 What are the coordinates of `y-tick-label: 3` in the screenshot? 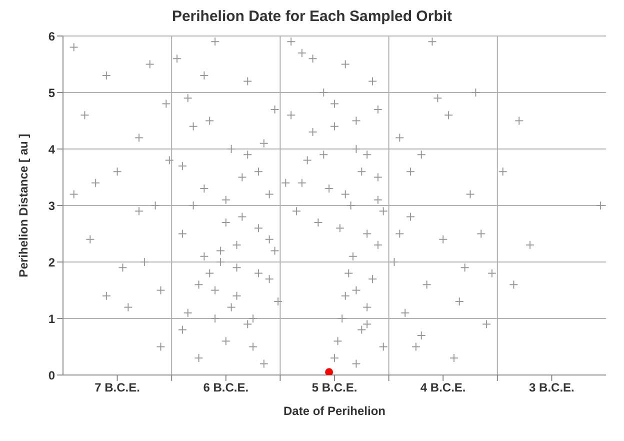 It's located at (52, 205).